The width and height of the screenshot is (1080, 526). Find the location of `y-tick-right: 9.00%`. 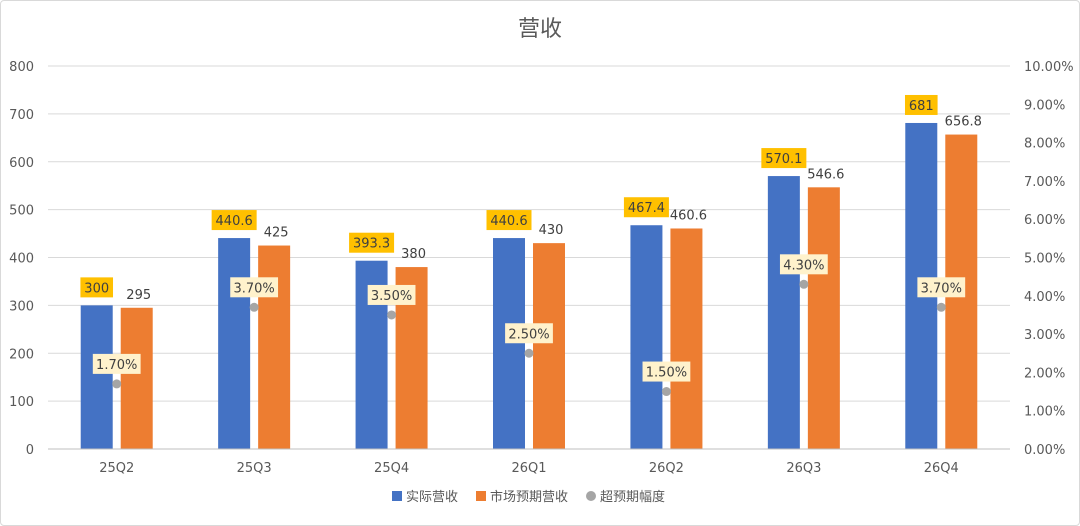

y-tick-right: 9.00% is located at coordinates (1044, 105).